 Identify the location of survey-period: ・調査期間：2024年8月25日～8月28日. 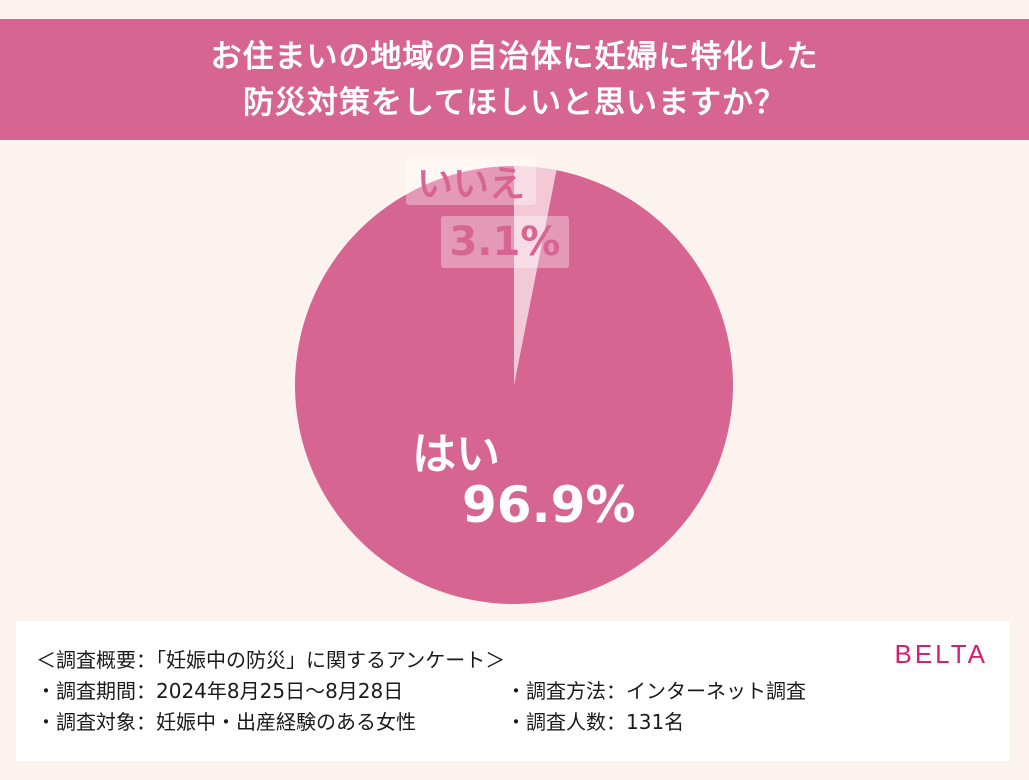
(220, 691).